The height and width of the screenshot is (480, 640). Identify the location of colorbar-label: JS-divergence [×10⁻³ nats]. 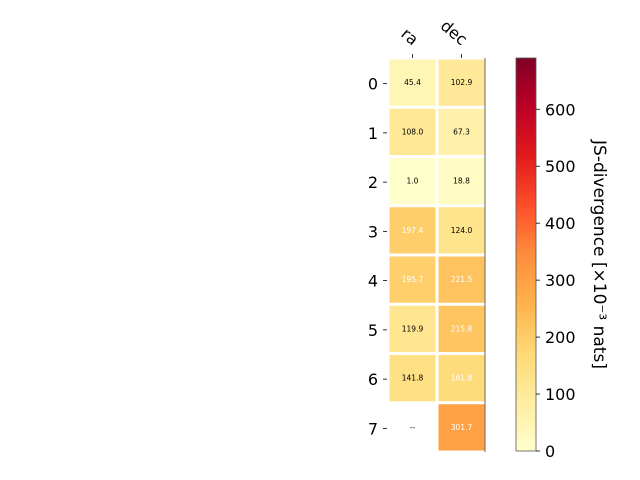
(599, 254).